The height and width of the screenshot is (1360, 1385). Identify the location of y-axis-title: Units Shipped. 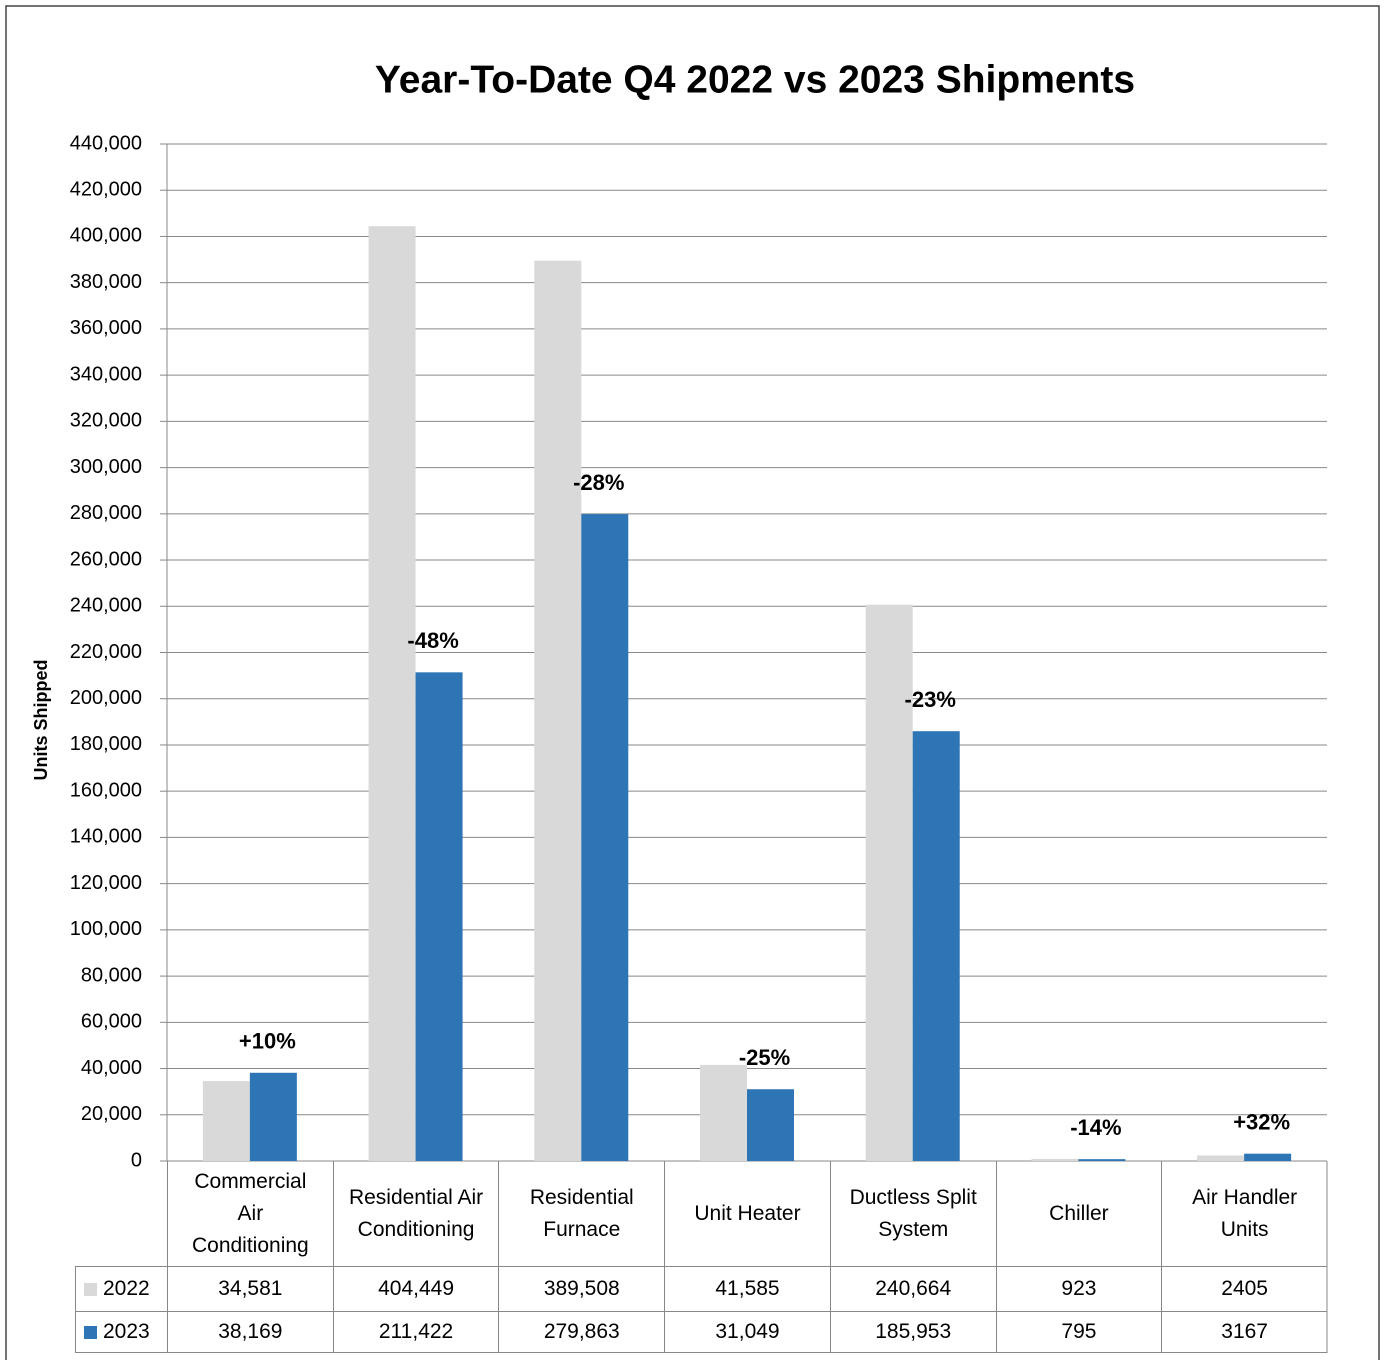
(41, 720).